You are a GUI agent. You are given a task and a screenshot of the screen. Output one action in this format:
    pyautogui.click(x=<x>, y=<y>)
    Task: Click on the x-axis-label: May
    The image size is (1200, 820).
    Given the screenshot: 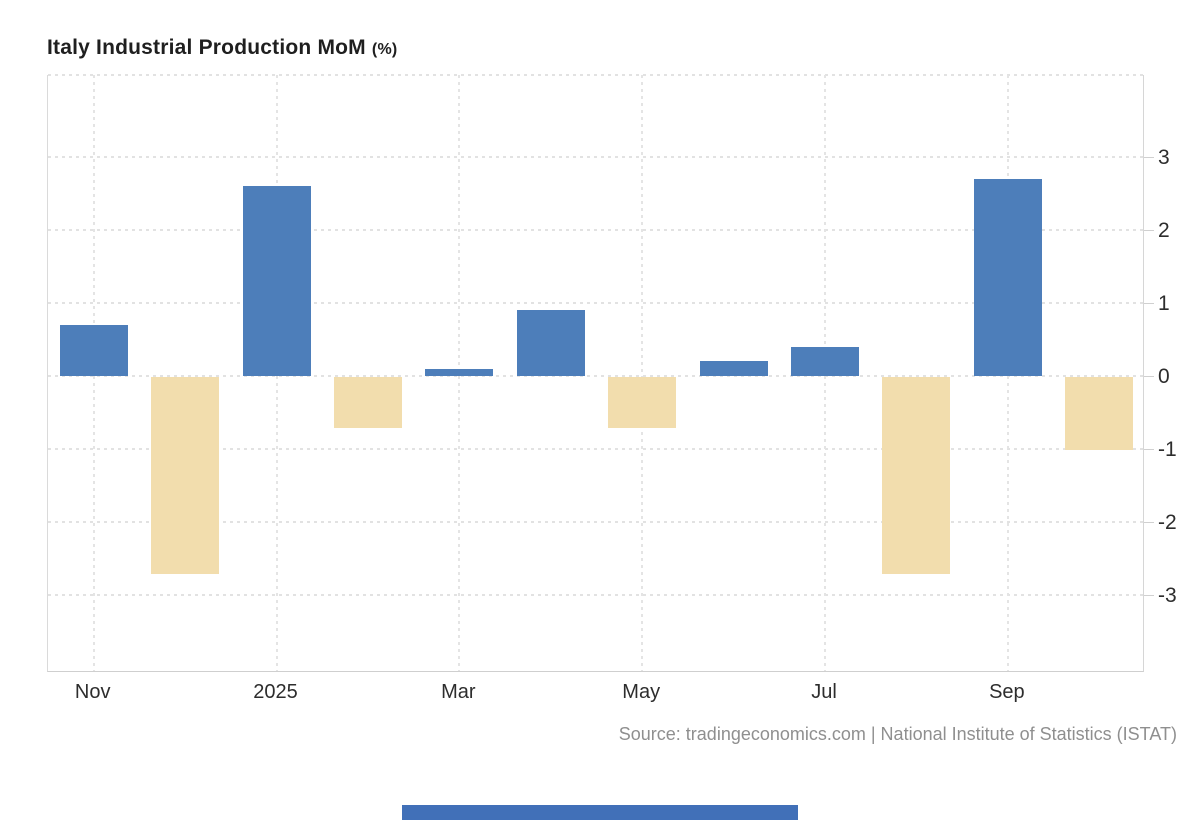 What is the action you would take?
    pyautogui.click(x=641, y=692)
    